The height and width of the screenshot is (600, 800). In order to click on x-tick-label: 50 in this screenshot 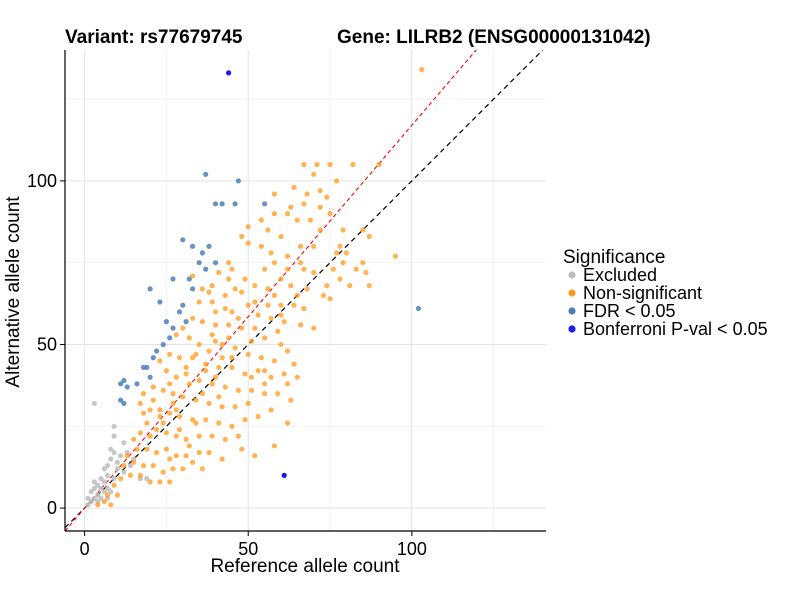, I will do `click(248, 549)`.